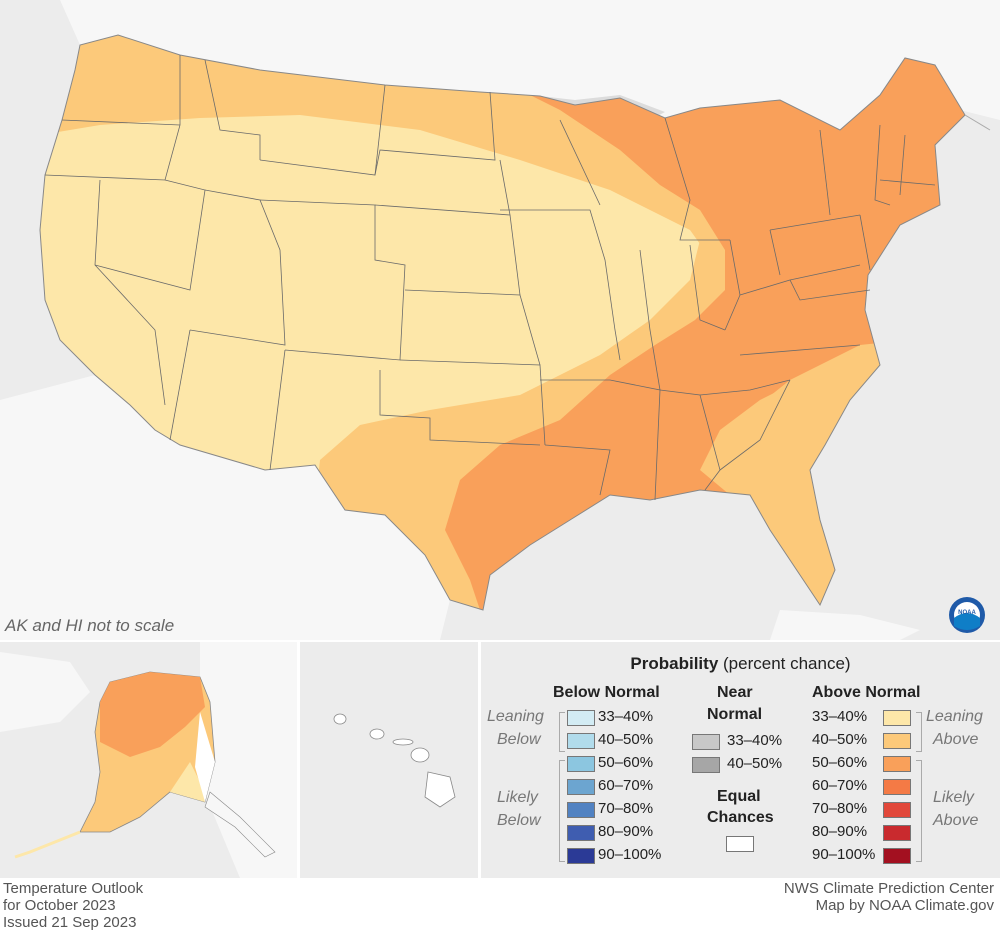 Image resolution: width=1000 pixels, height=938 pixels. Describe the element at coordinates (59, 905) in the screenshot. I see `caption-period: for October 2023` at that location.